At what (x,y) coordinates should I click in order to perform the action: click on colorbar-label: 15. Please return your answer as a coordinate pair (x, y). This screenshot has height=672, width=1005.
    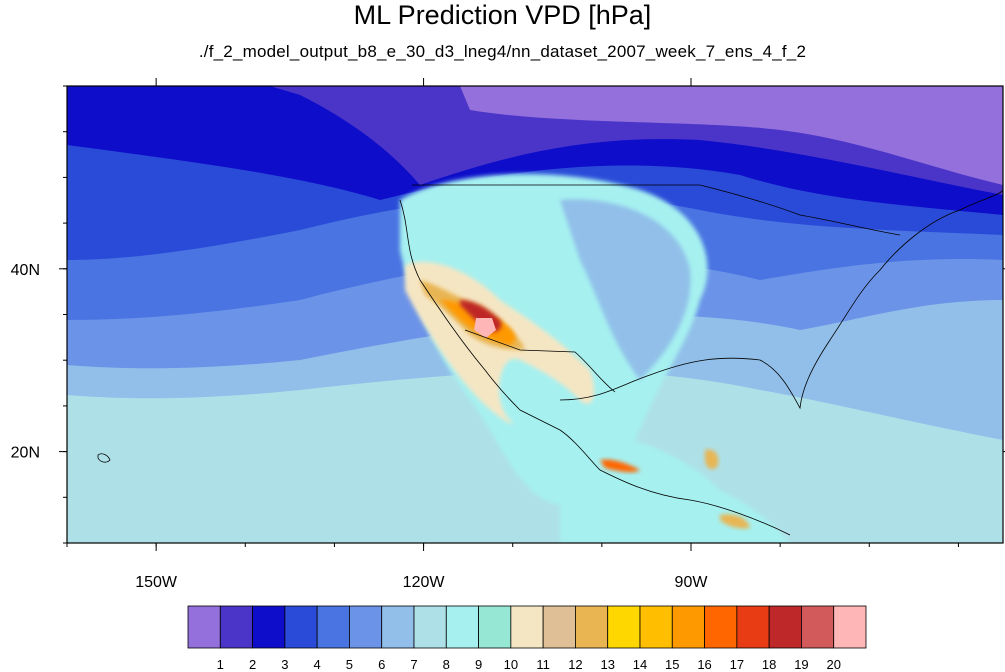
    Looking at the image, I should click on (672, 664).